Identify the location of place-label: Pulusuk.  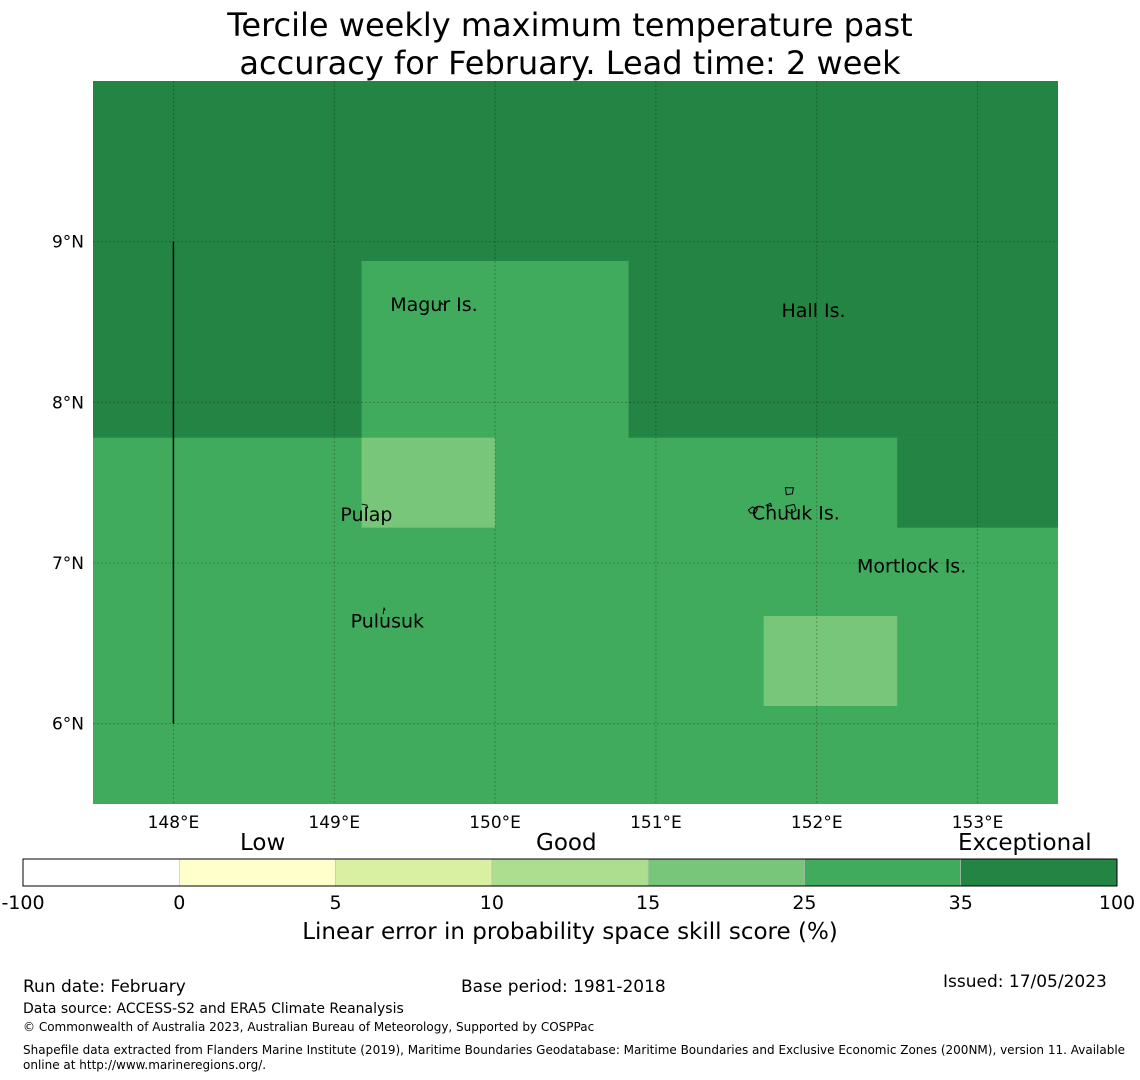
(387, 621).